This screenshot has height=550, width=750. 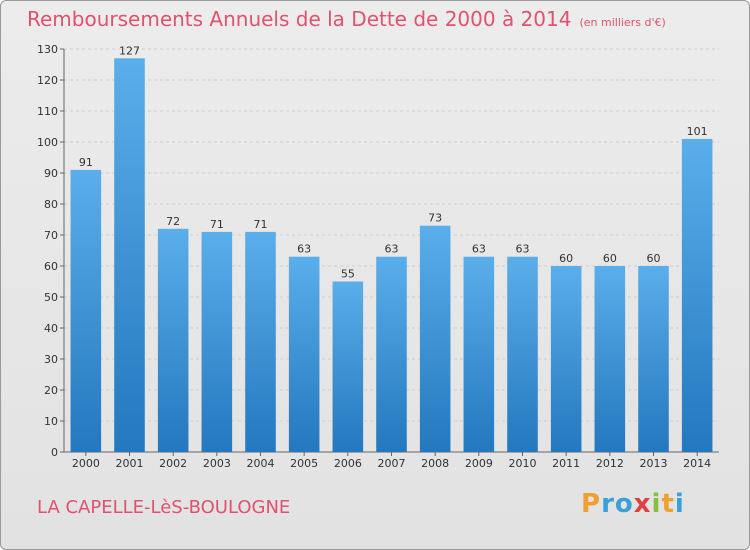 What do you see at coordinates (51, 204) in the screenshot?
I see `y-tick-label: 80` at bounding box center [51, 204].